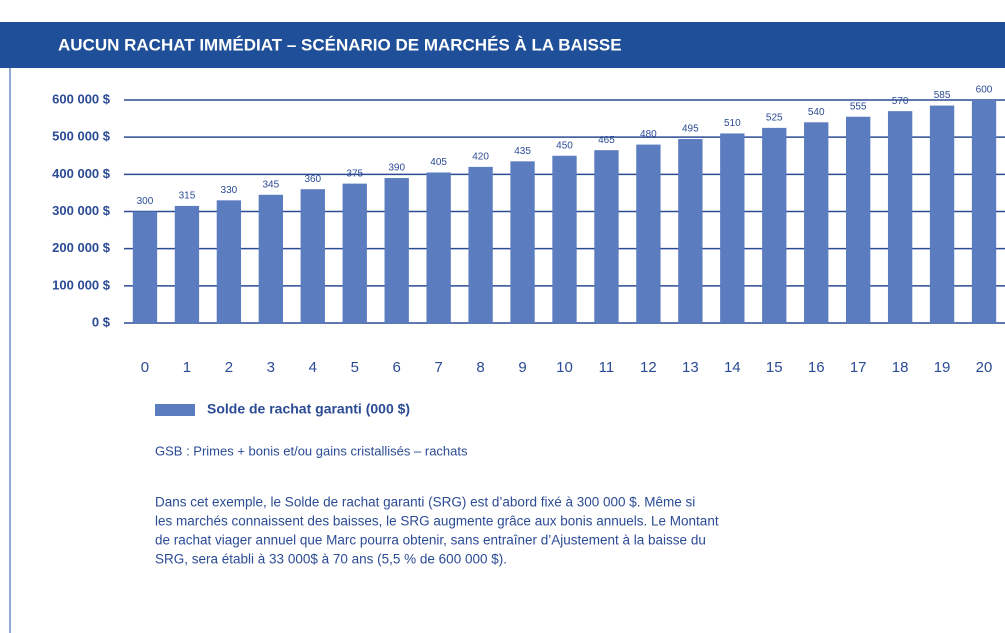 Image resolution: width=1005 pixels, height=633 pixels. Describe the element at coordinates (81, 136) in the screenshot. I see `y-tick-label: 500 000 $` at that location.